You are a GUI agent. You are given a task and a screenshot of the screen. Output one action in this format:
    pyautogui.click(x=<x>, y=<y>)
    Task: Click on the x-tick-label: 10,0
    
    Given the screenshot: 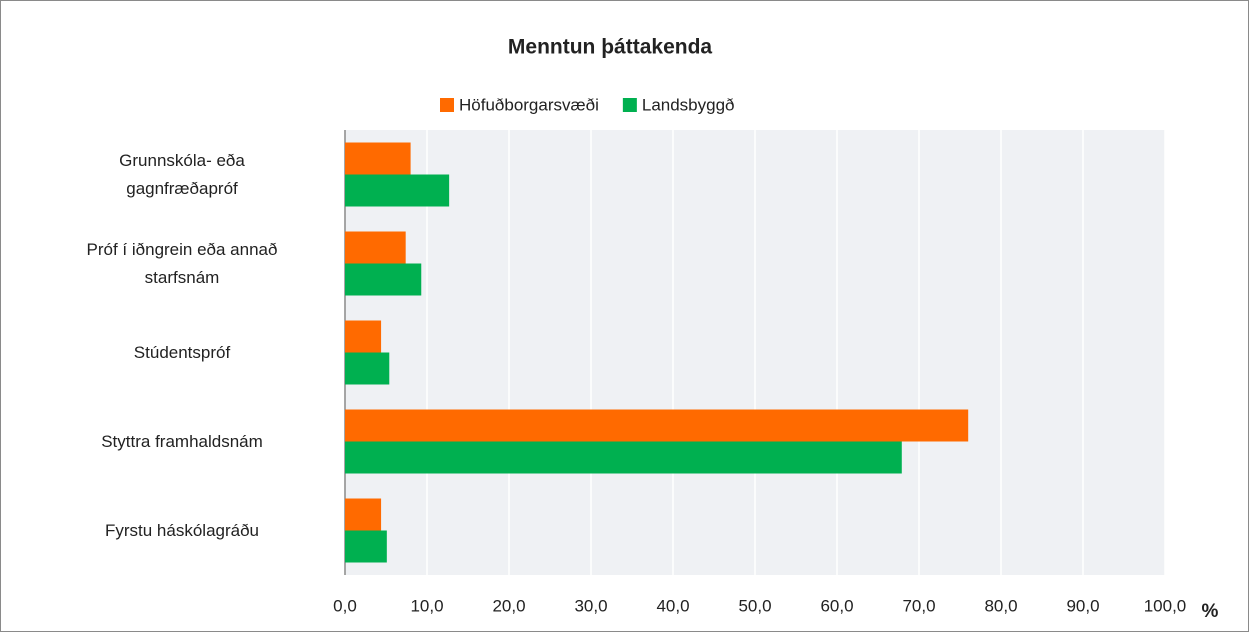 What is the action you would take?
    pyautogui.click(x=426, y=605)
    